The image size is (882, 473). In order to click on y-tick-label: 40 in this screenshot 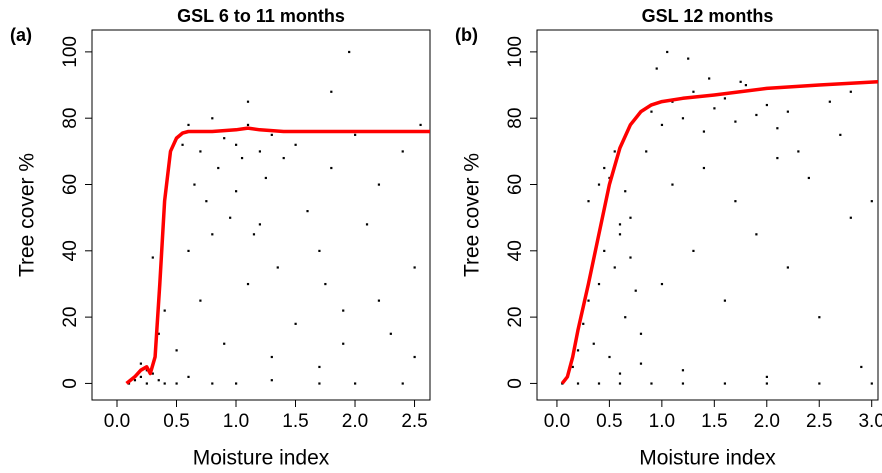, I will do `click(515, 250)`.